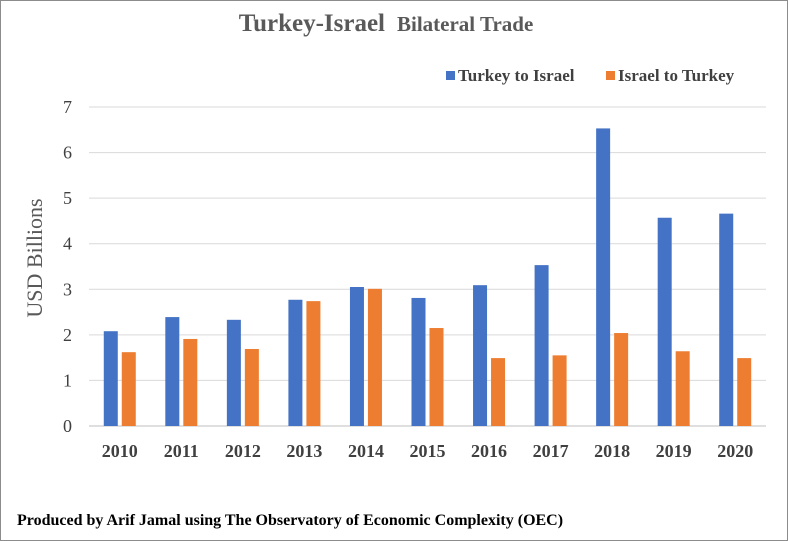 The width and height of the screenshot is (788, 541). I want to click on chart-title-main: Turkey-Israel, so click(312, 23).